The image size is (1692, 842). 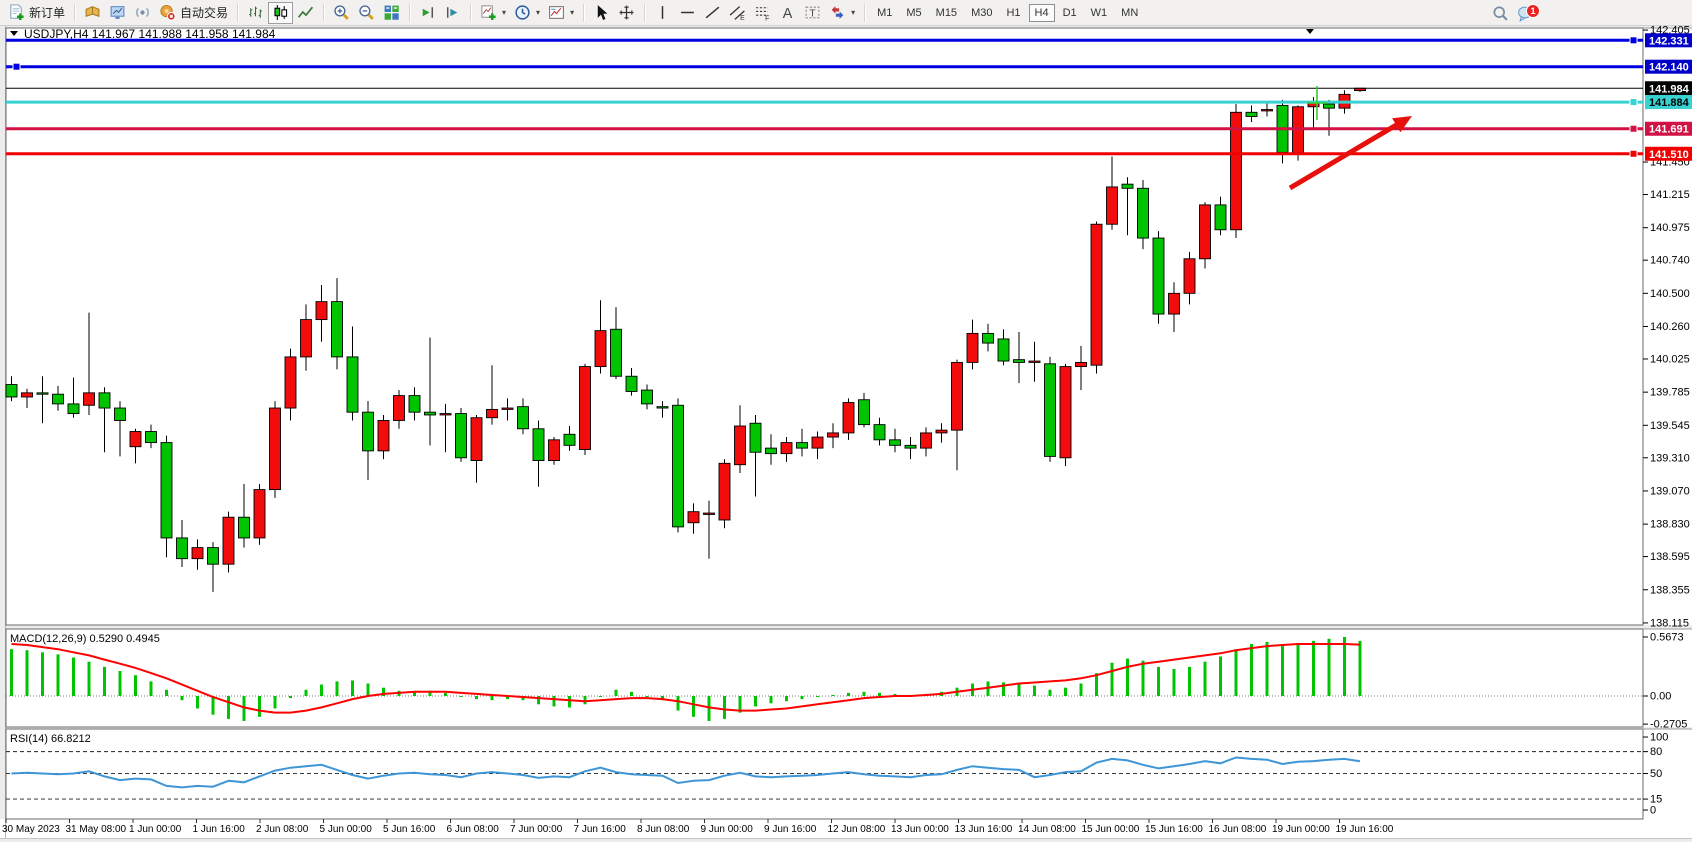 What do you see at coordinates (561, 13) in the screenshot?
I see `templates-button: ▾` at bounding box center [561, 13].